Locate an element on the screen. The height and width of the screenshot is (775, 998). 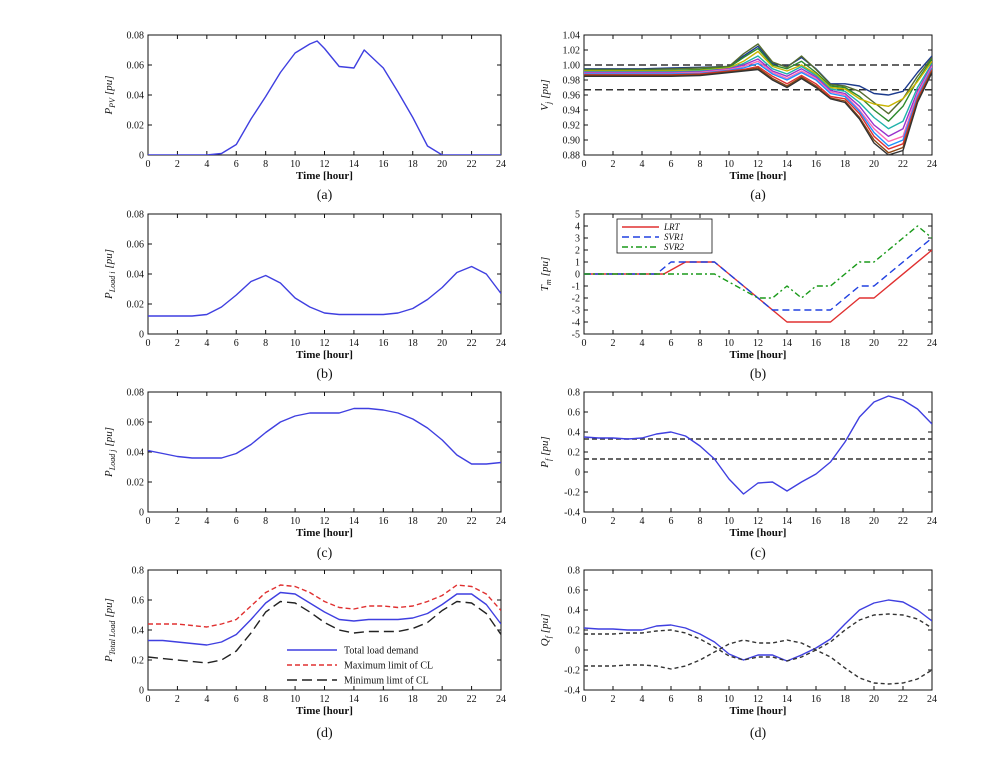
legend-entry: Total load demand is located at coordinates (381, 651).